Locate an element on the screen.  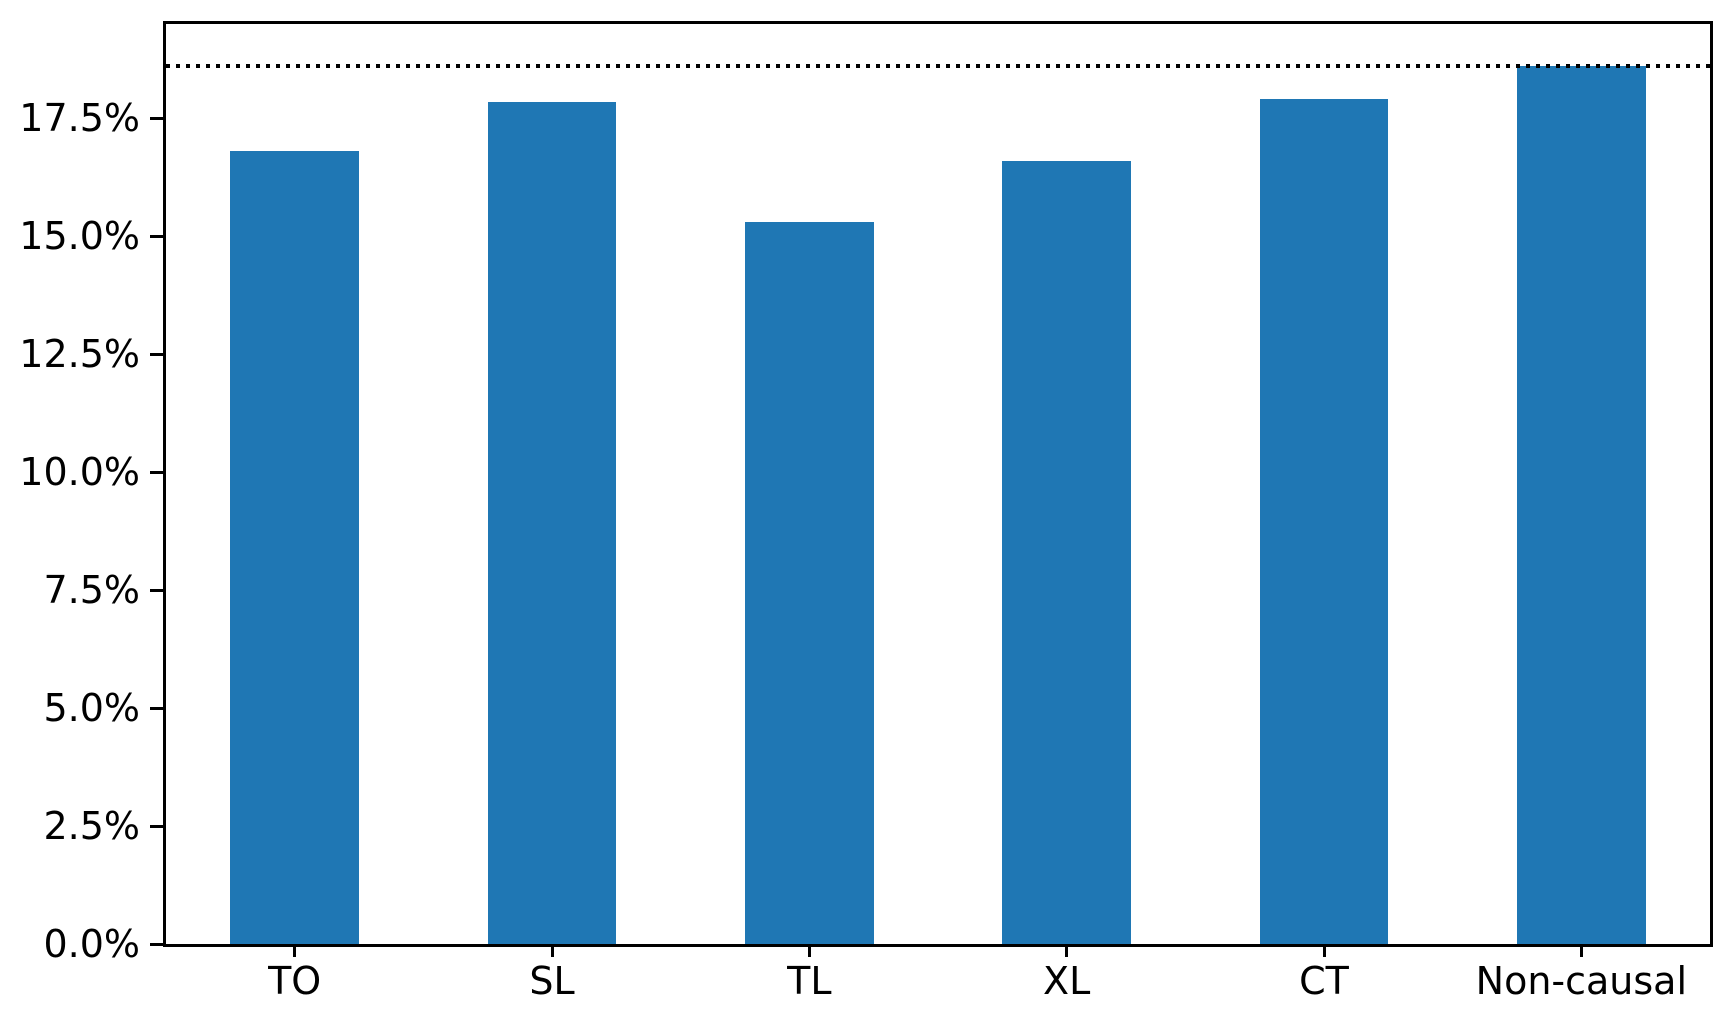
bar-sl is located at coordinates (552, 522).